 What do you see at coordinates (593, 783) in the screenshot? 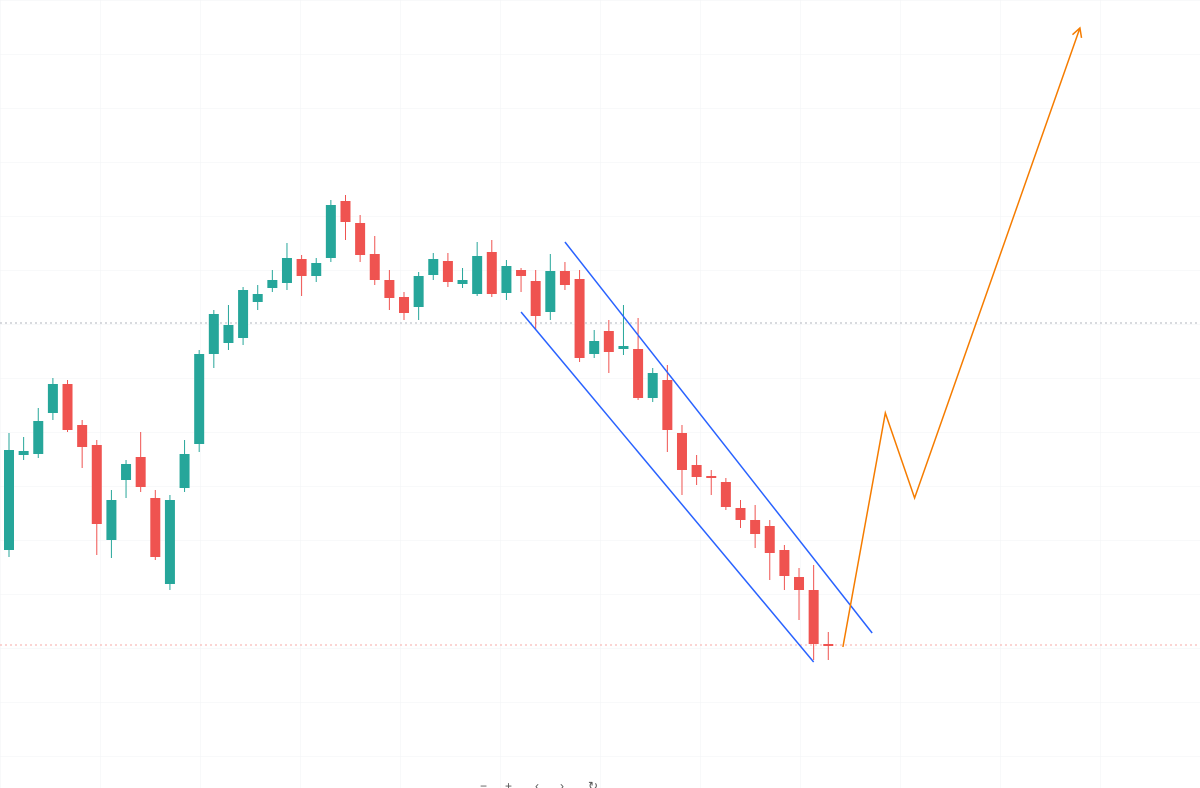
I see `reset: ↻` at bounding box center [593, 783].